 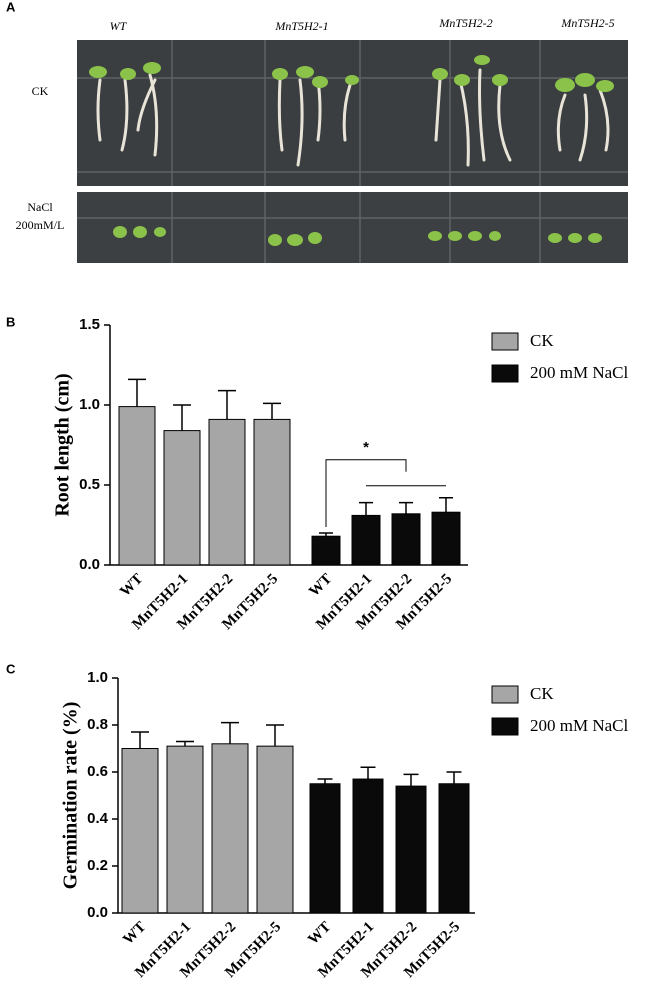 What do you see at coordinates (89, 484) in the screenshot?
I see `y-tick-label: 0.5` at bounding box center [89, 484].